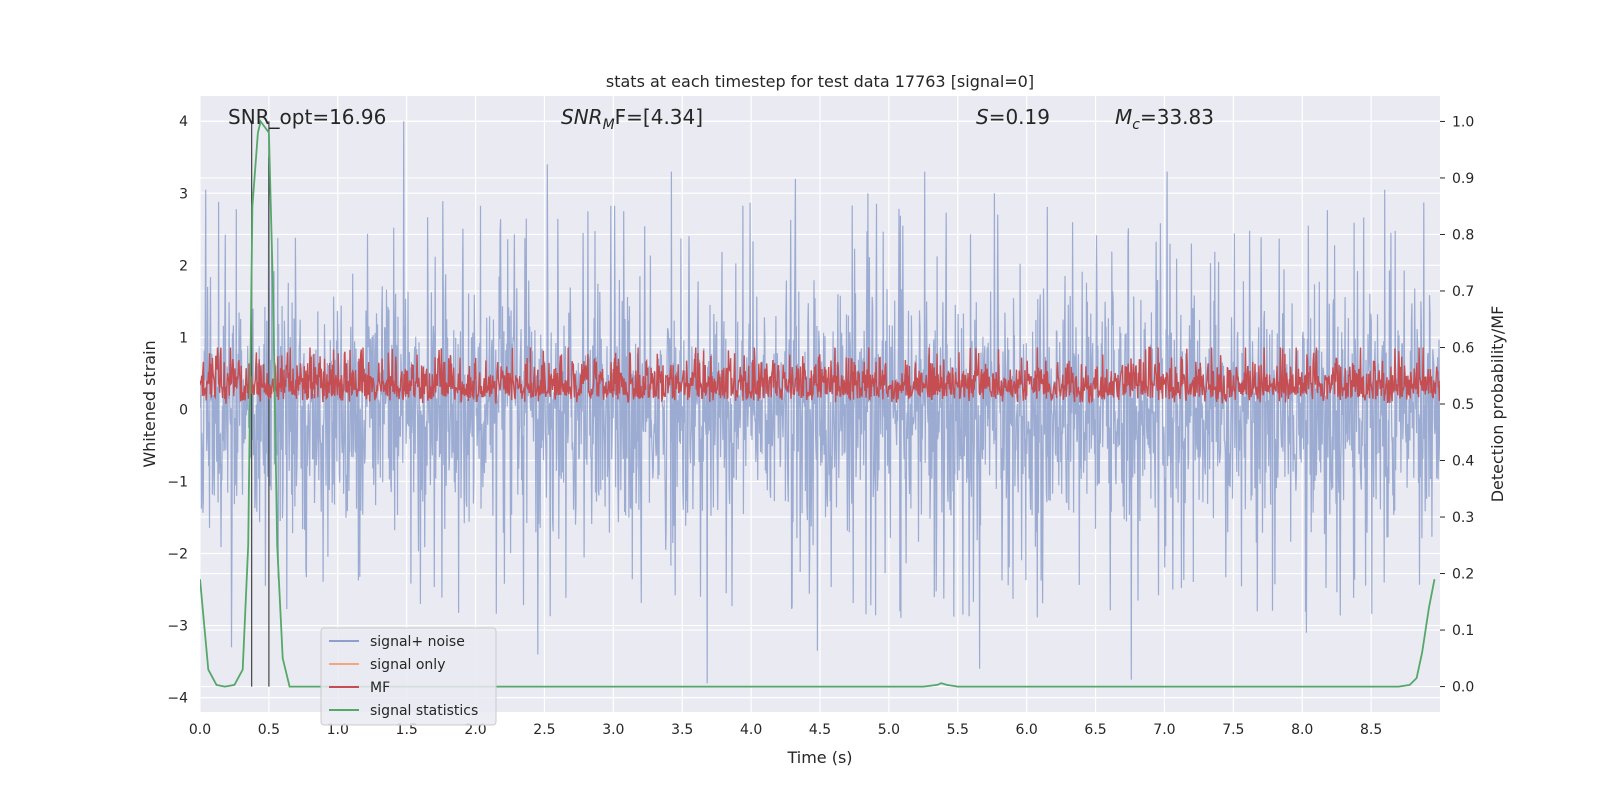  Describe the element at coordinates (1463, 235) in the screenshot. I see `y2-tick-label: 0.8` at that location.